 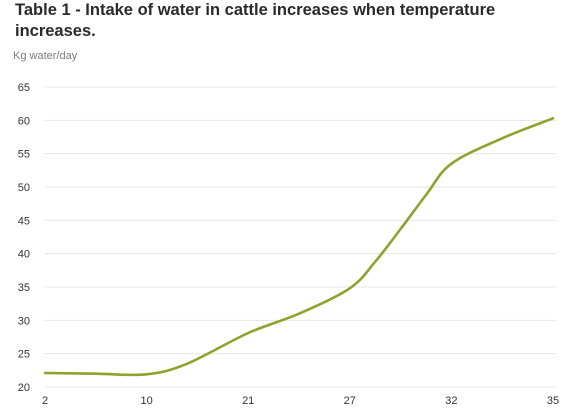 I want to click on y-tick-label: 20, so click(x=24, y=388).